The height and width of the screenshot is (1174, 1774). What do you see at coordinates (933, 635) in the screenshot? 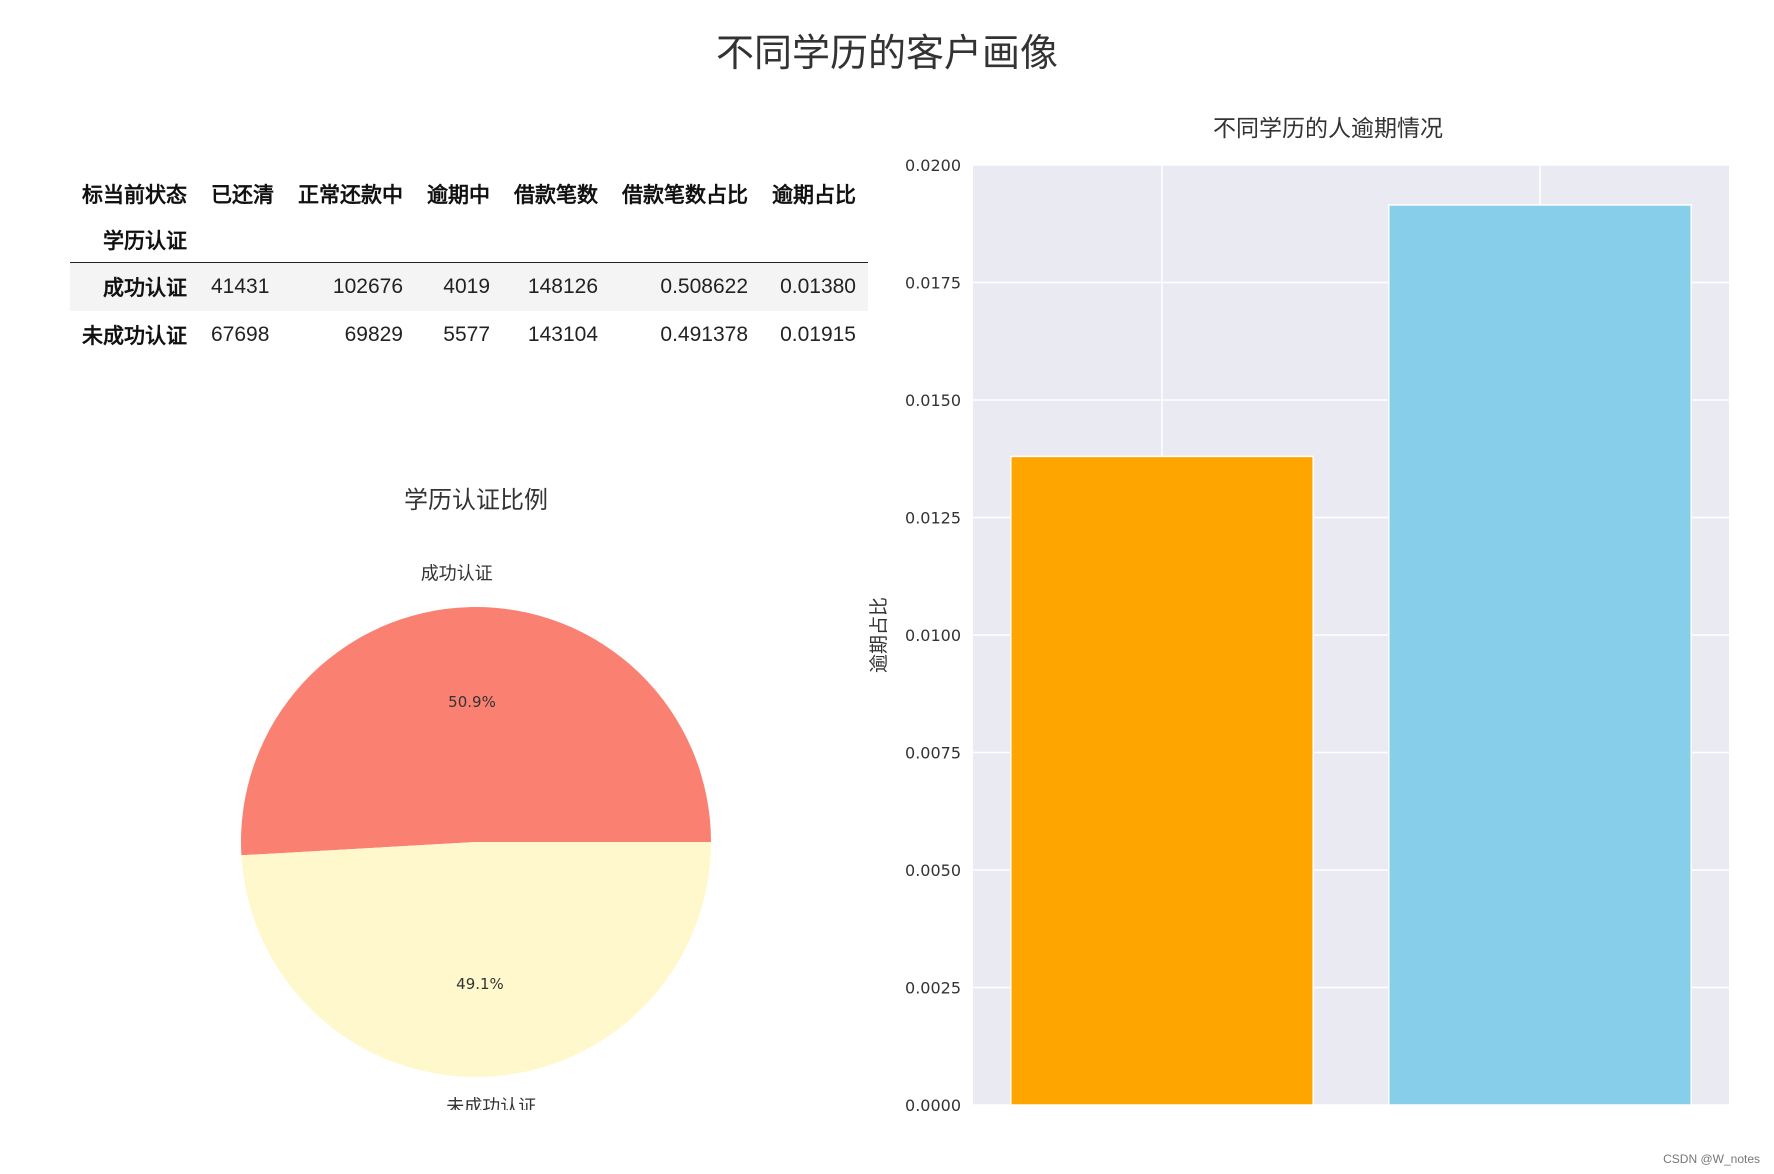
I see `y-tick-label: 0.0100` at bounding box center [933, 635].